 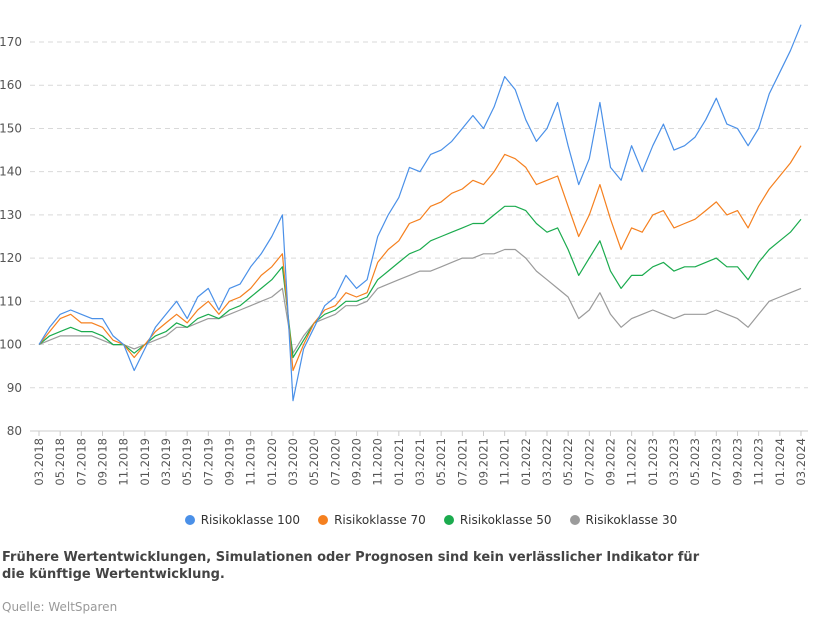 What do you see at coordinates (11, 172) in the screenshot?
I see `y-tick-label: 140` at bounding box center [11, 172].